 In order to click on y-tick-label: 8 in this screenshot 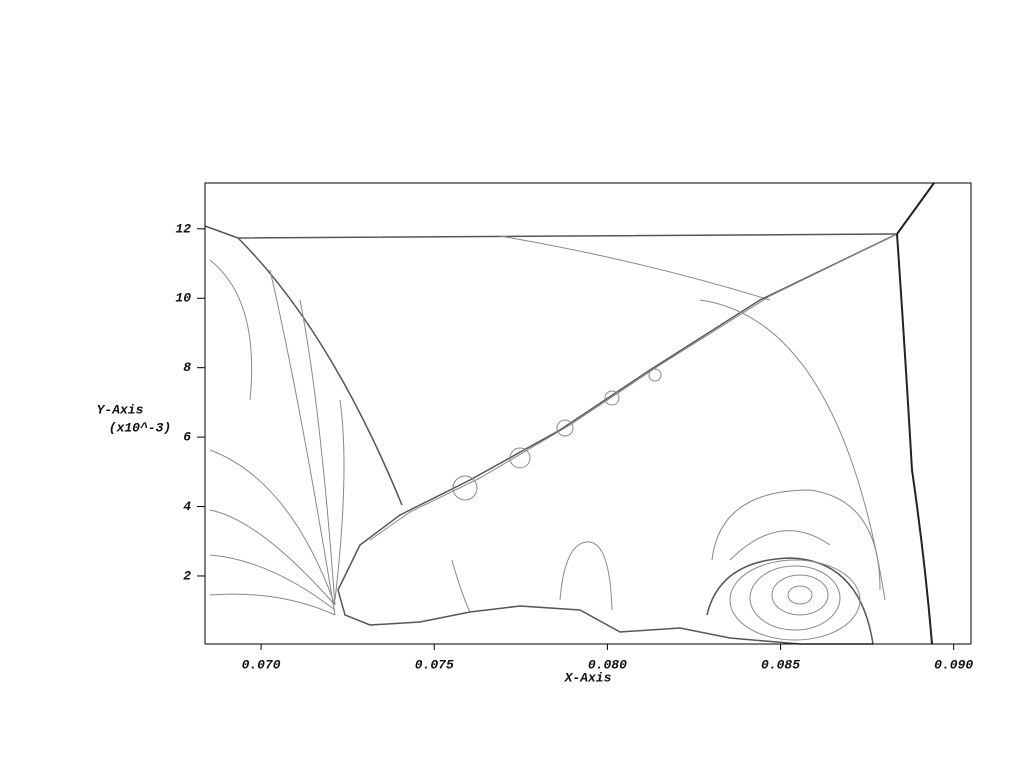, I will do `click(187, 367)`.